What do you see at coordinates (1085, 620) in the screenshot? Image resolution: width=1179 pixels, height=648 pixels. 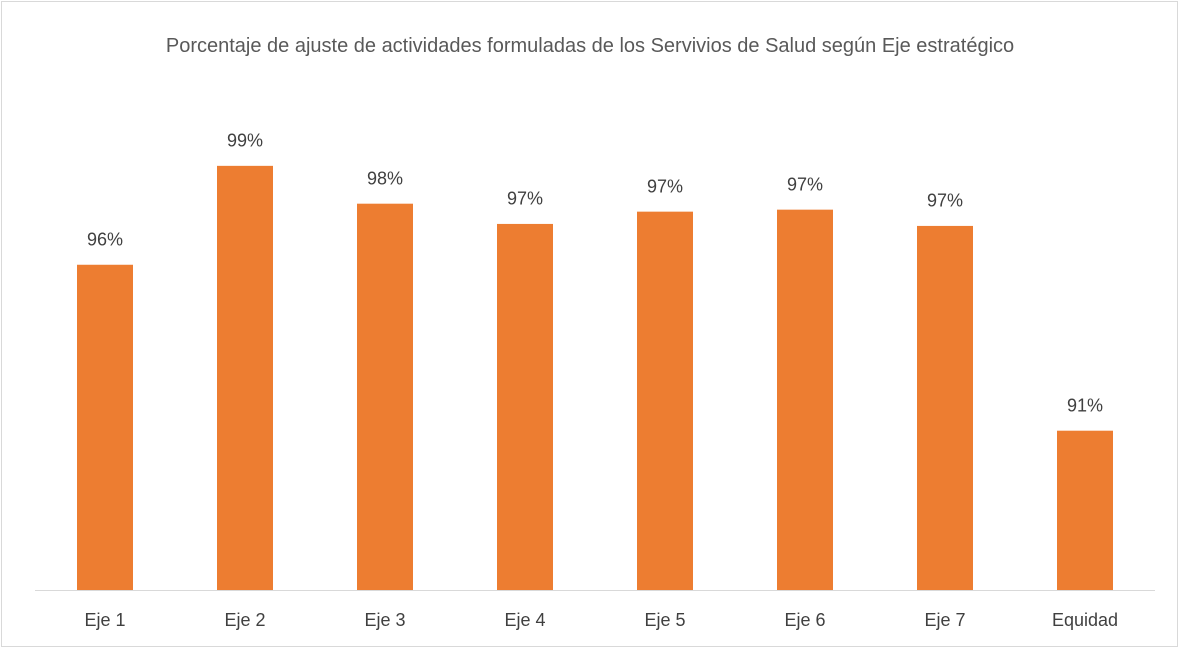 I see `x-tick-label: Equidad` at bounding box center [1085, 620].